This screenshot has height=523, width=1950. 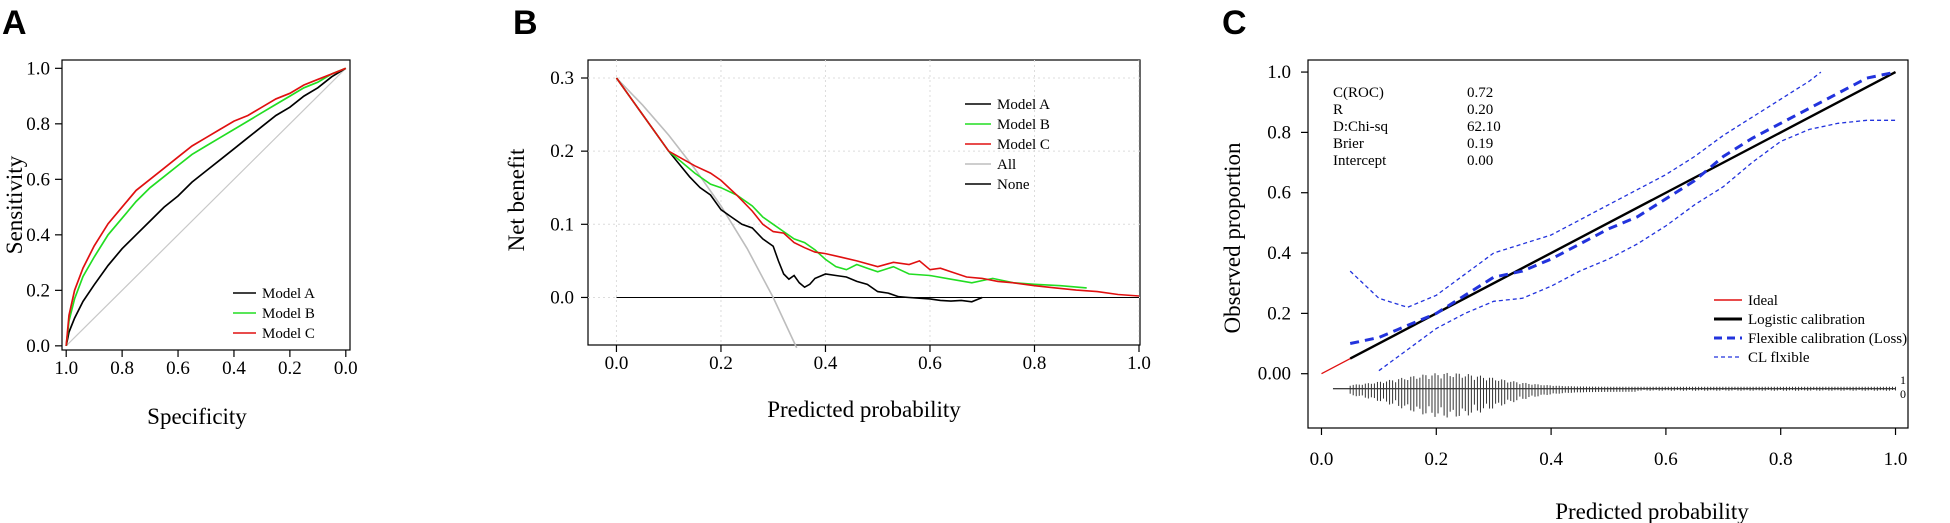 What do you see at coordinates (288, 314) in the screenshot?
I see `legend-model-b: Model B` at bounding box center [288, 314].